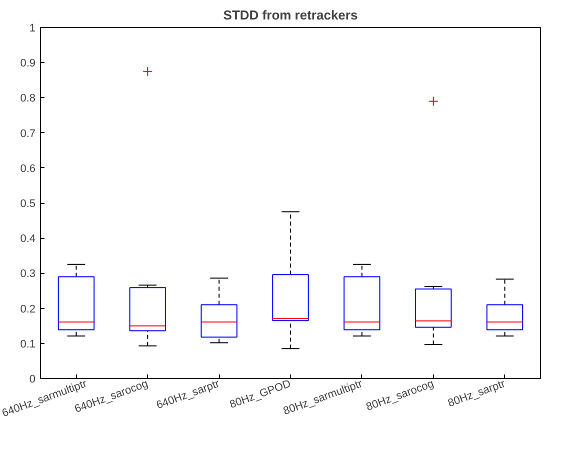 This screenshot has height=473, width=566. Describe the element at coordinates (28, 64) in the screenshot. I see `y-tick-label: 0.9` at that location.